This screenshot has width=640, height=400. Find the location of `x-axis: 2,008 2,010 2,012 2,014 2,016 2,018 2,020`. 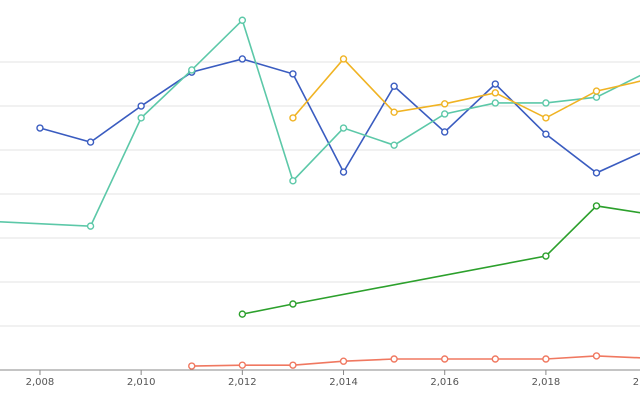

x-axis: 2,008 2,010 2,012 2,014 2,016 2,018 2,020 is located at coordinates (320, 378).